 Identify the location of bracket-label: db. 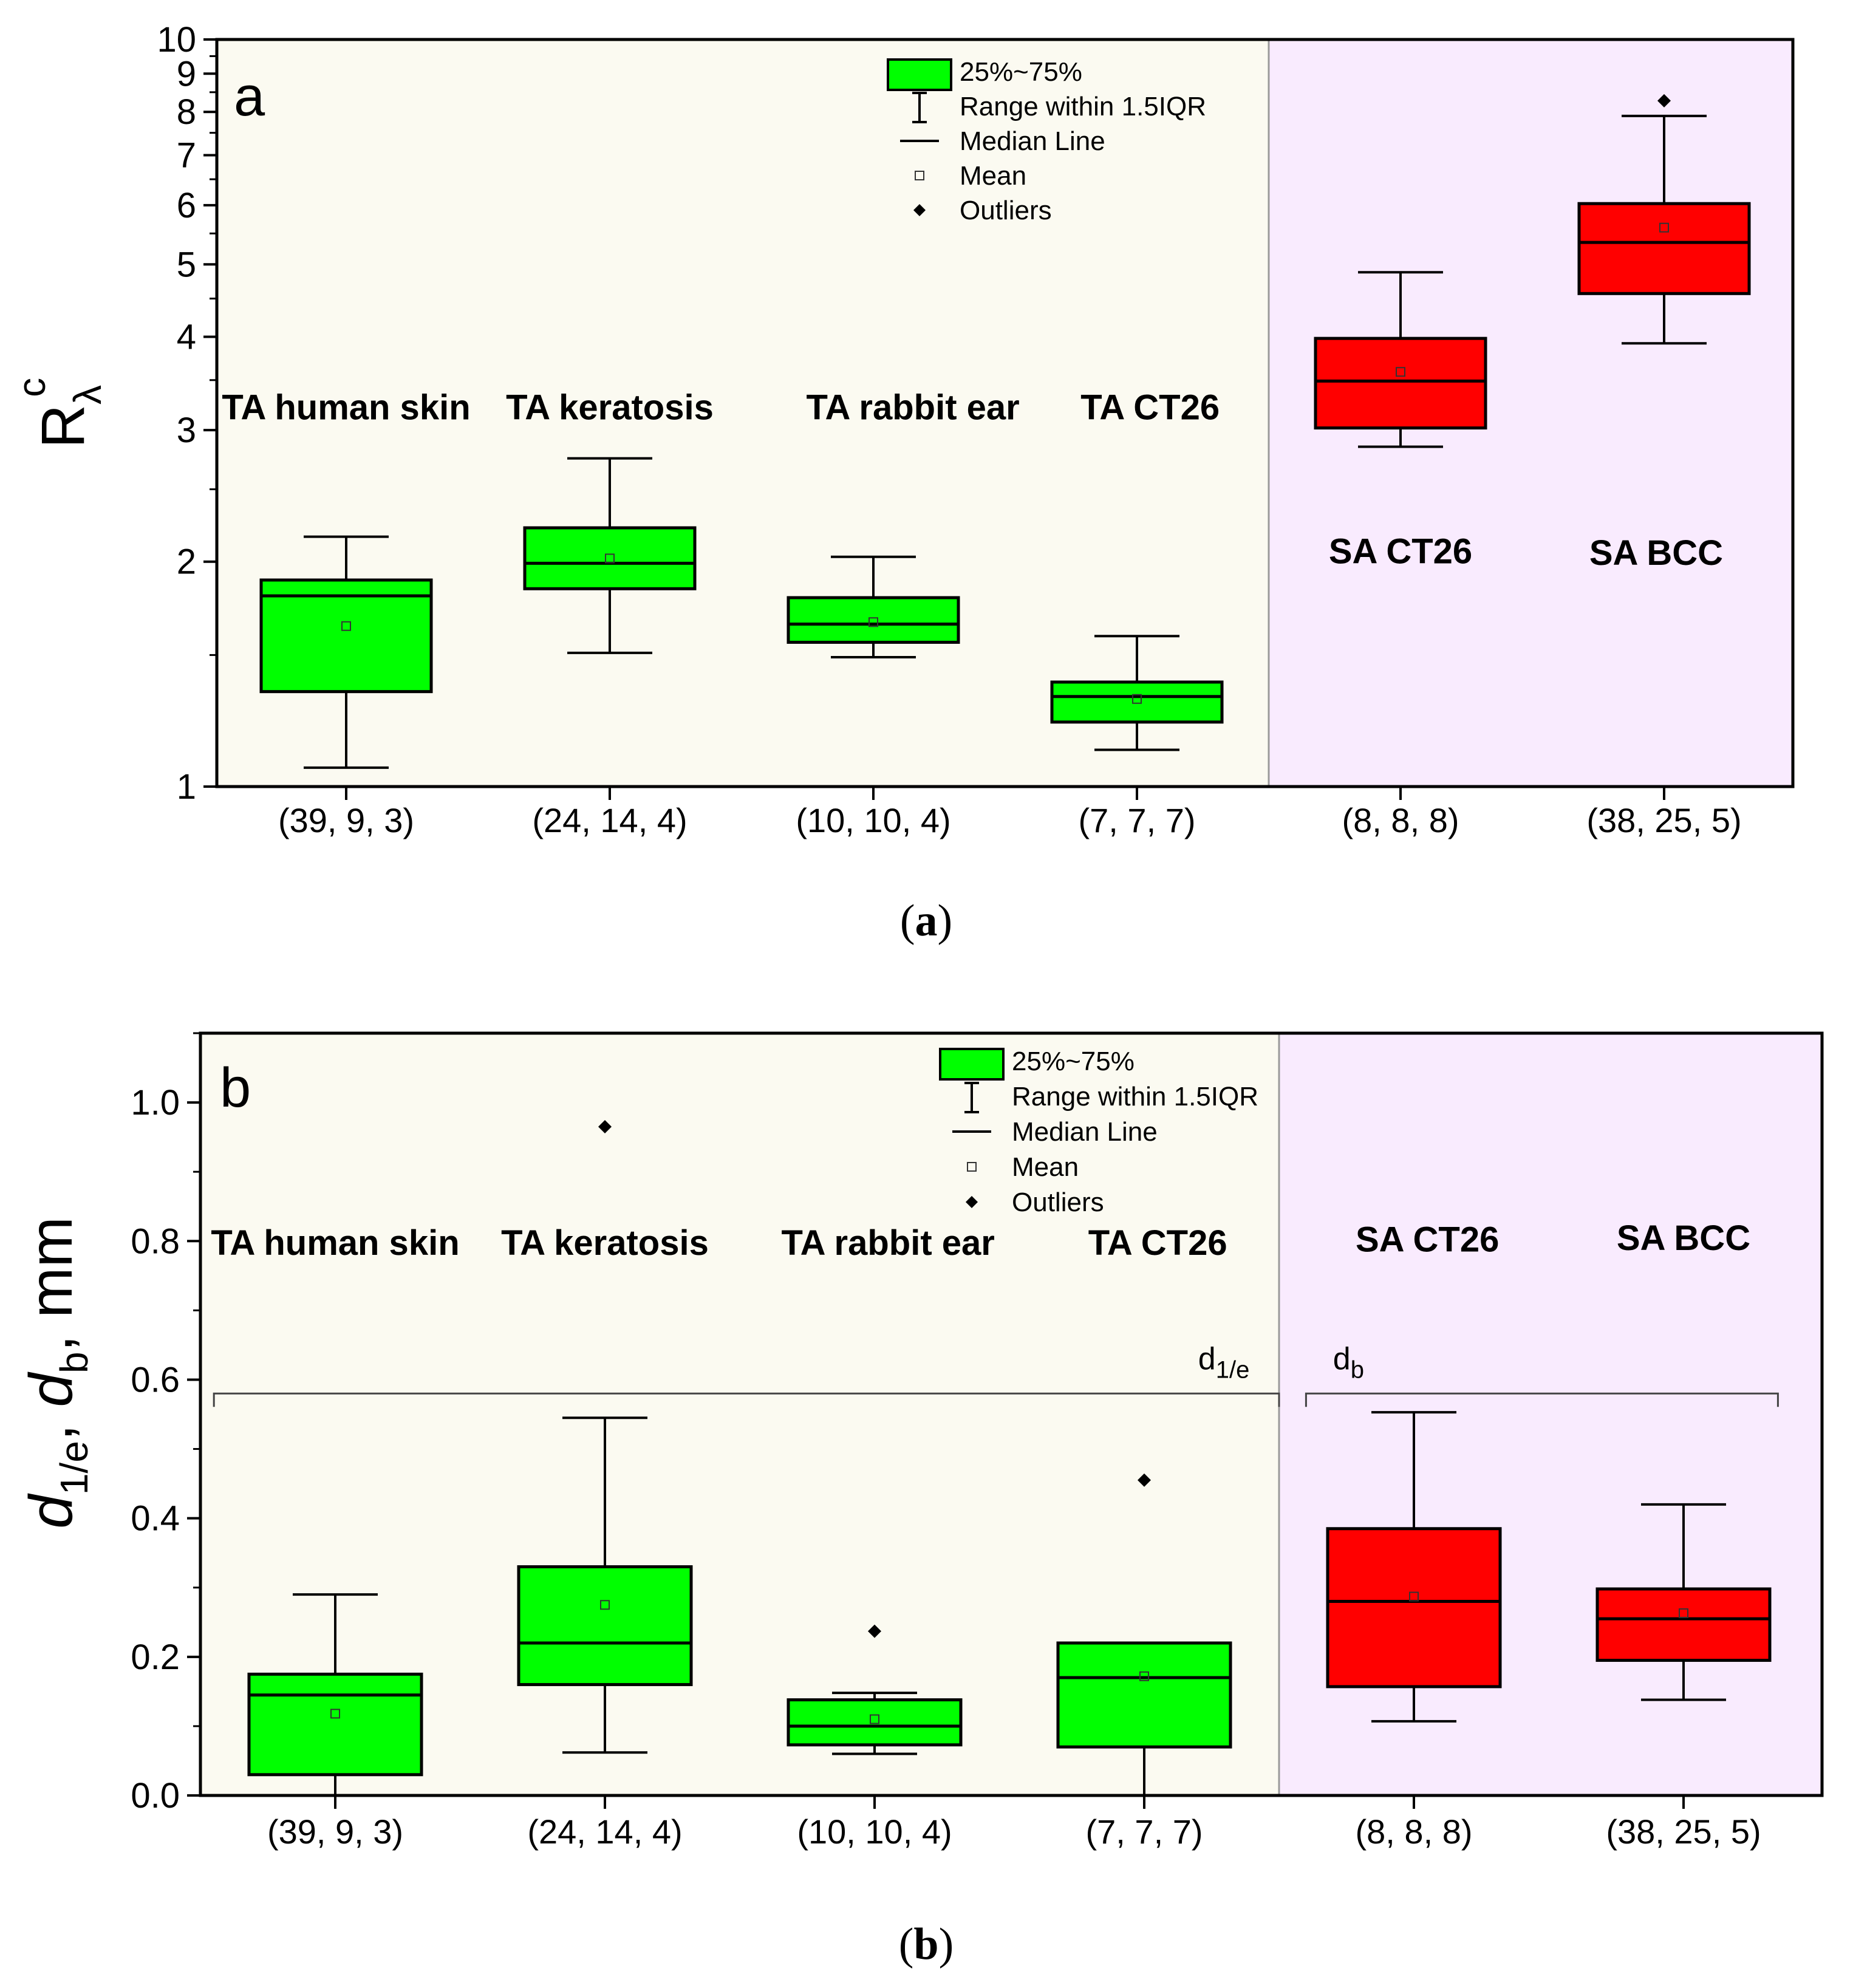
(1348, 1362).